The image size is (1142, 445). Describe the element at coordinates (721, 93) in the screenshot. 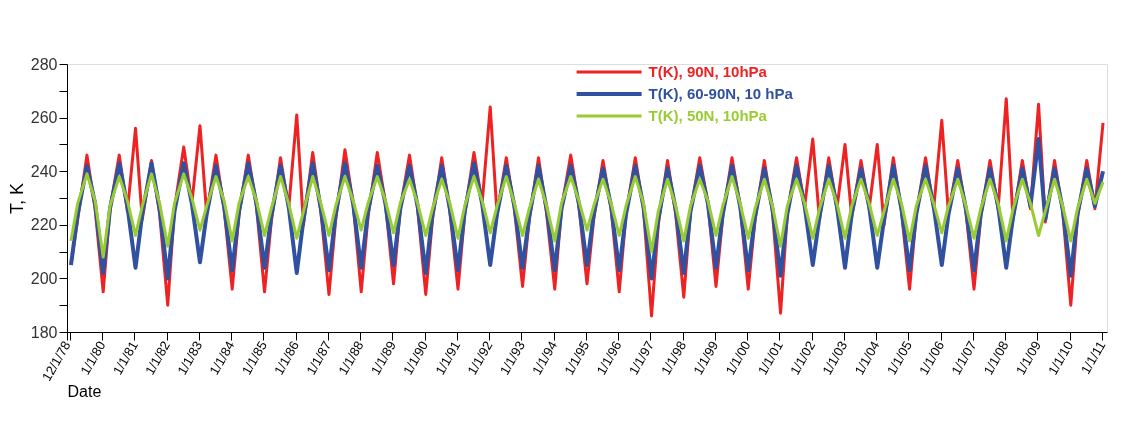

I see `legend-label: T(K), 60-90N, 10 hPa` at that location.